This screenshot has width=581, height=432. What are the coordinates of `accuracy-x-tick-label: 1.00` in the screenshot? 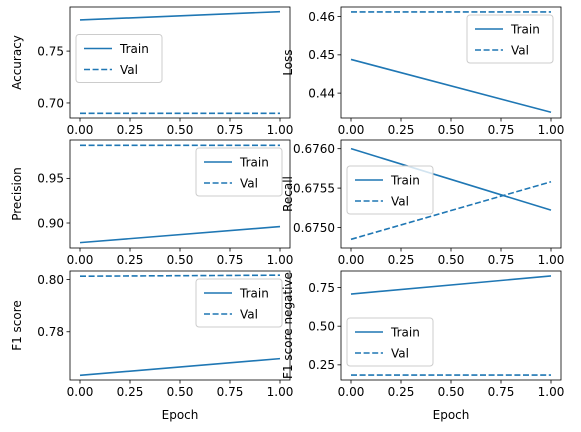 It's located at (280, 130).